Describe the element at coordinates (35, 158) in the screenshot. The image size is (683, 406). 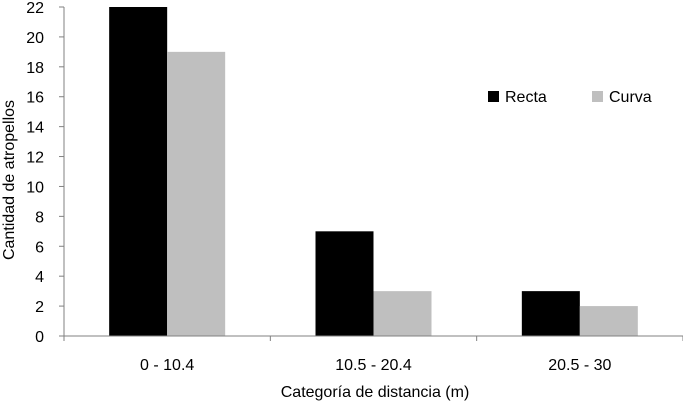
I see `y-tick-label: 12` at that location.